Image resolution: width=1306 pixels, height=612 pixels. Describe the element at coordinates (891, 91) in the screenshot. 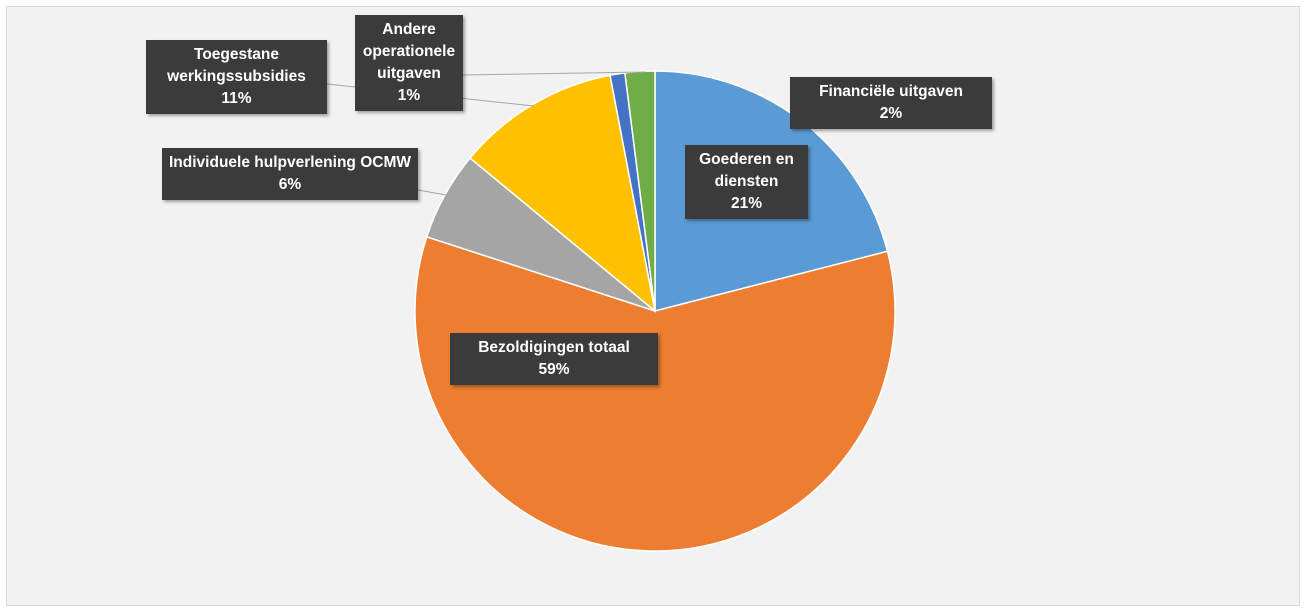

I see `label-category: Financiële uitgaven` at that location.